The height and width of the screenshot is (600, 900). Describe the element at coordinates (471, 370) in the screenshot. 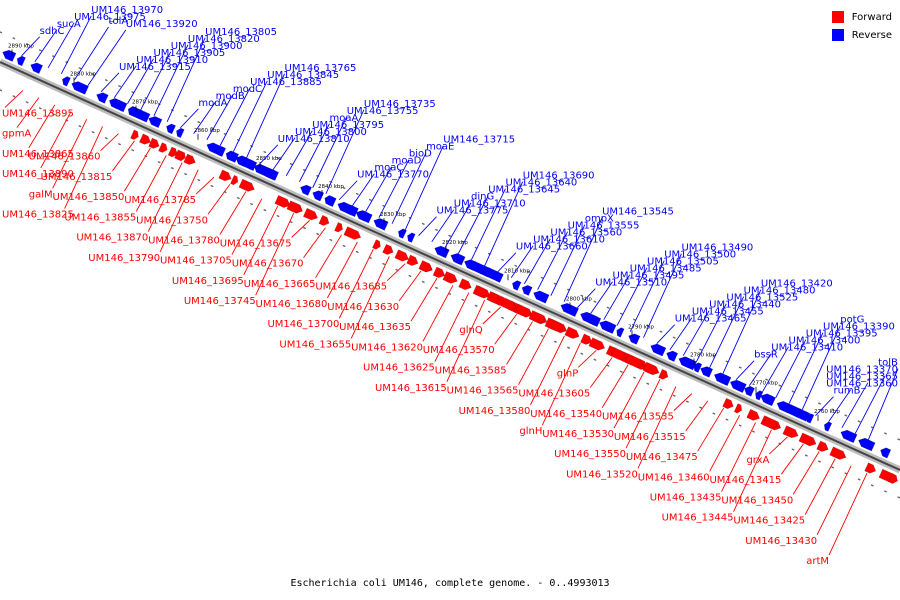

I see `gene-label: UM146_13585` at that location.